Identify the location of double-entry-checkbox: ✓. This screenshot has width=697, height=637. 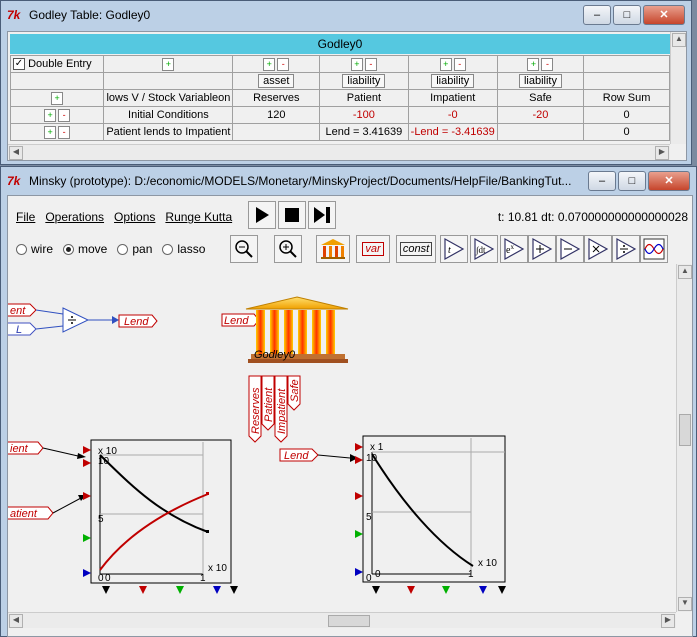
(19, 64).